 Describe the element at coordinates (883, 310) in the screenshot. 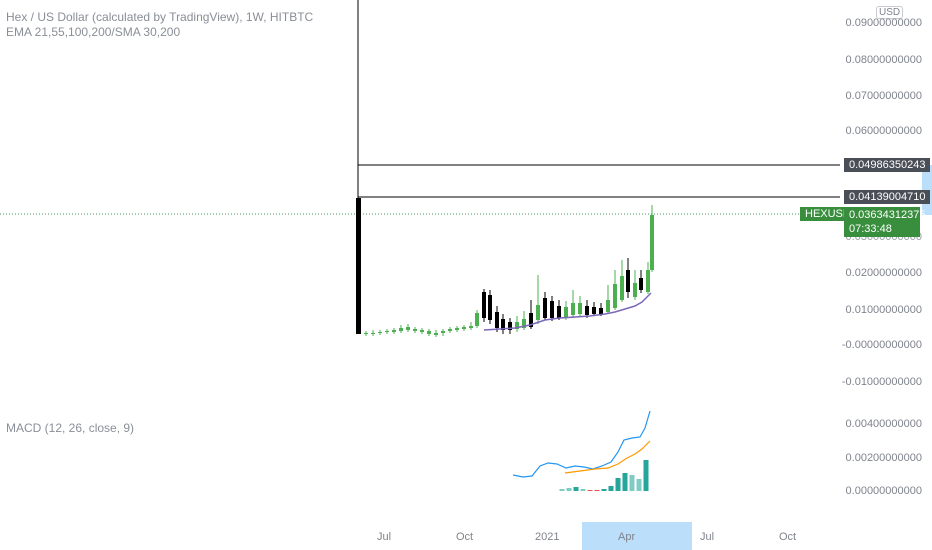

I see `price-label: 0.01000000000` at that location.